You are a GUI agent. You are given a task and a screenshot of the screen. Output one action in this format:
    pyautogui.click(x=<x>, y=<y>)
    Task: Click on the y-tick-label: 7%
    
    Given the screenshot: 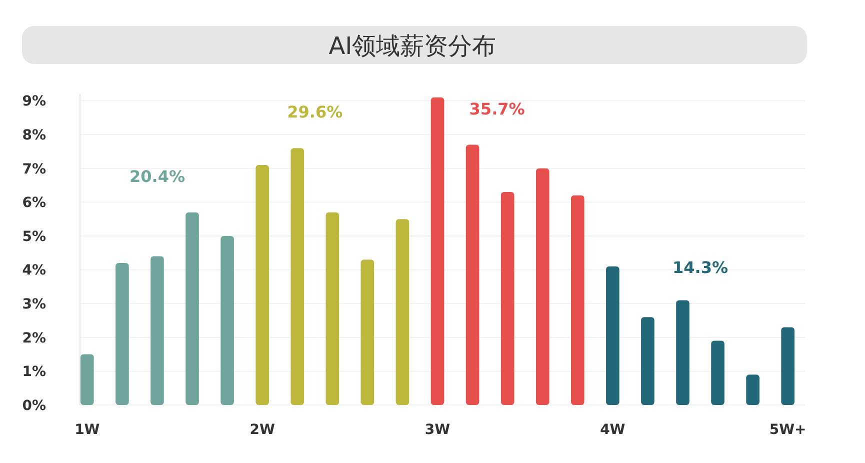 What is the action you would take?
    pyautogui.click(x=34, y=169)
    